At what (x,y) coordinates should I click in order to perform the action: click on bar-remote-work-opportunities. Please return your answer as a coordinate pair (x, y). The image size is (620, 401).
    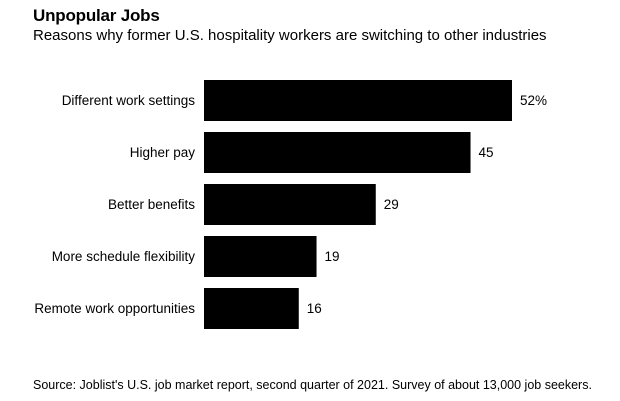
    Looking at the image, I should click on (251, 308).